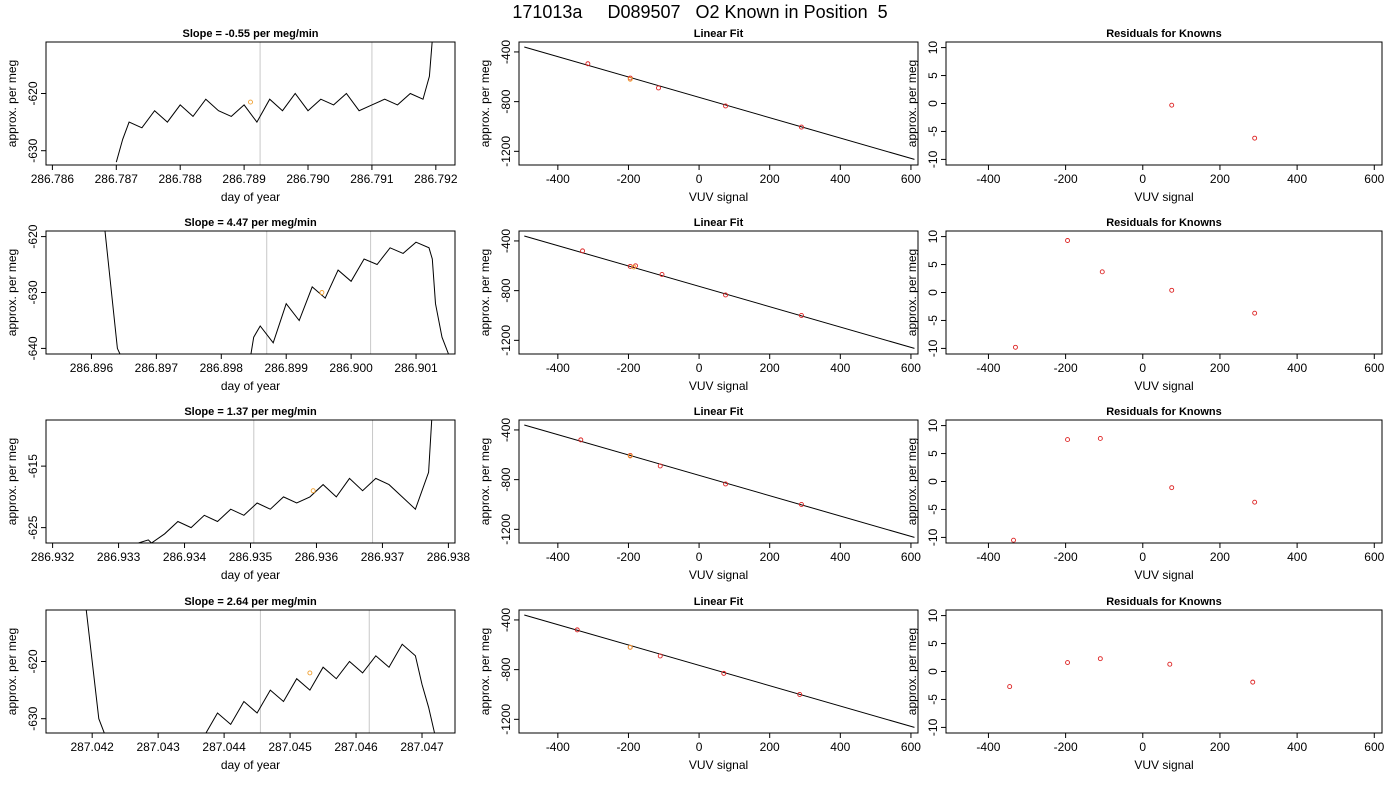  Describe the element at coordinates (699, 557) in the screenshot. I see `x-tick-label: 0` at that location.